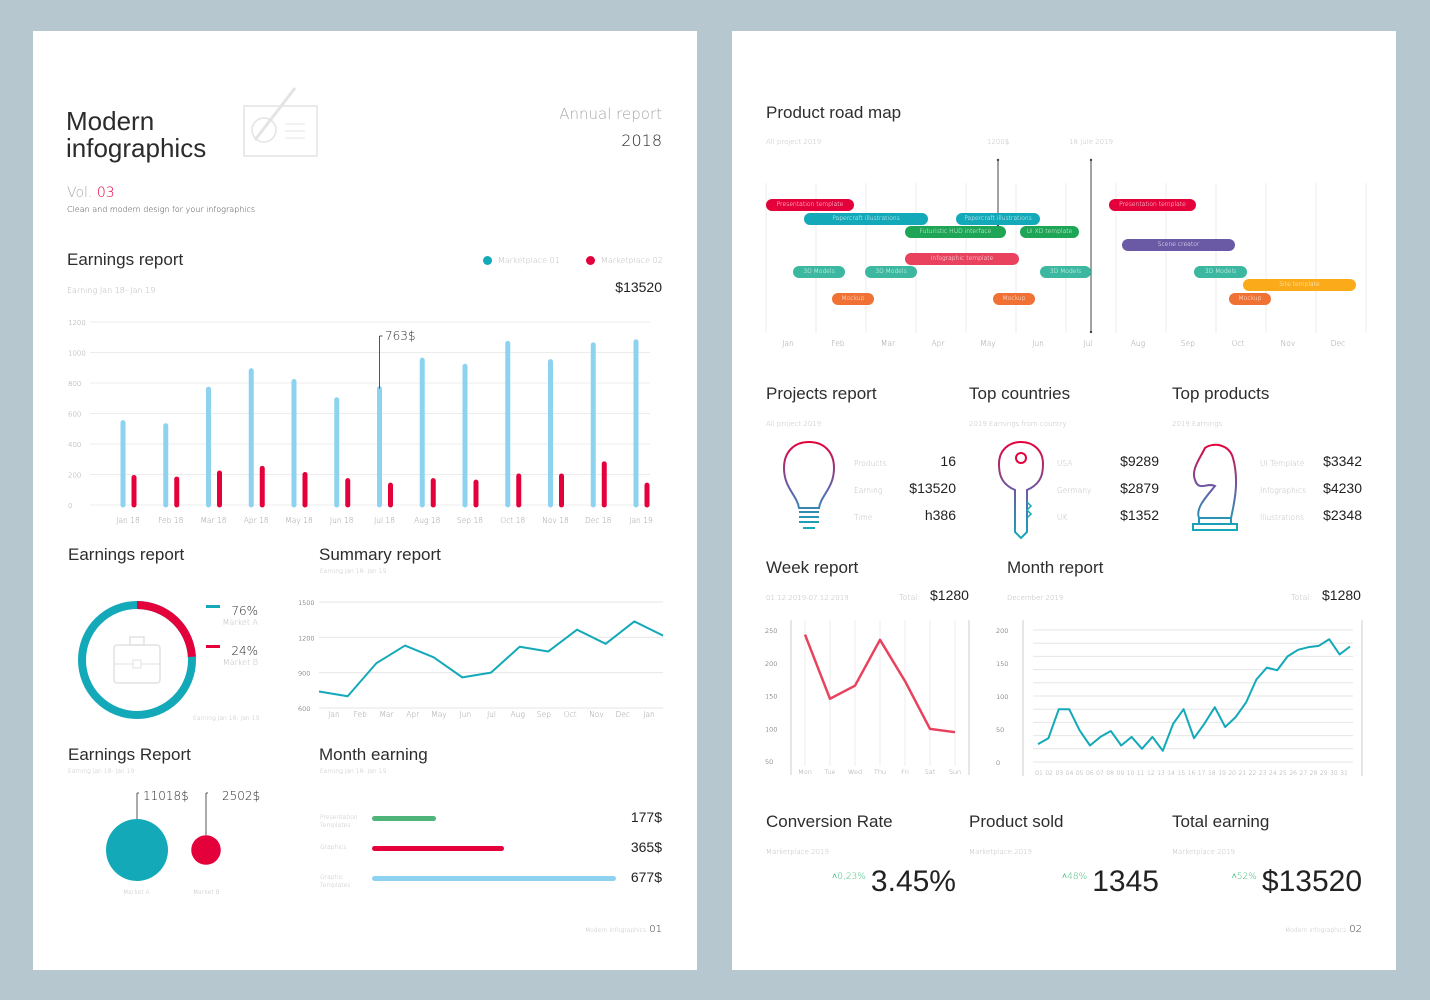 This screenshot has width=1430, height=1000. What do you see at coordinates (400, 336) in the screenshot?
I see `bar-annotation: 763$` at bounding box center [400, 336].